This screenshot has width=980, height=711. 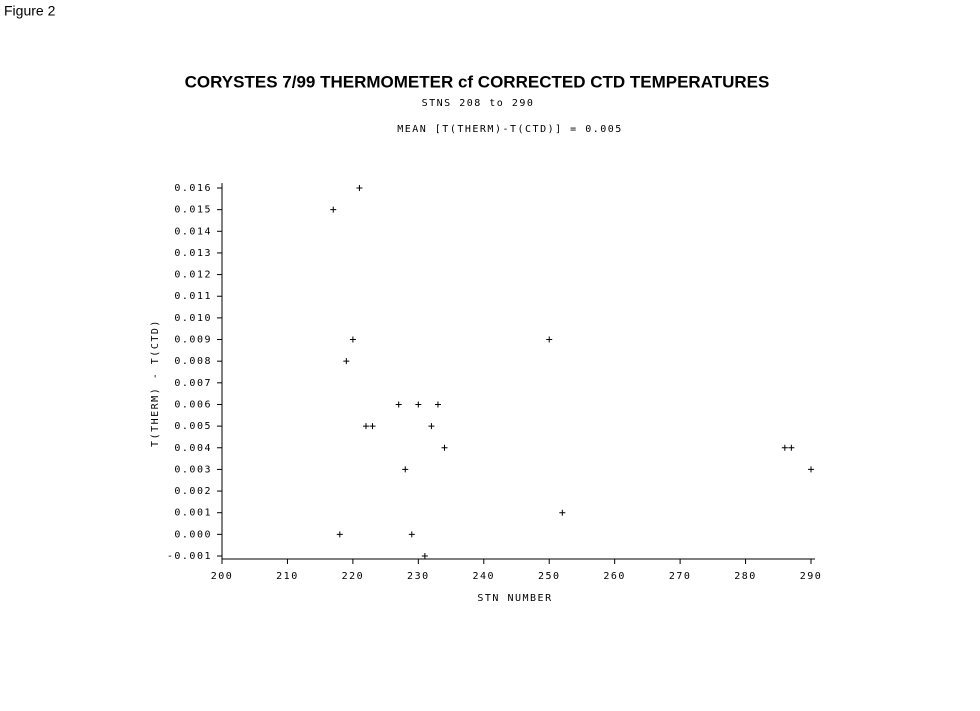 I want to click on y-tick-label: 0.011, so click(x=193, y=296).